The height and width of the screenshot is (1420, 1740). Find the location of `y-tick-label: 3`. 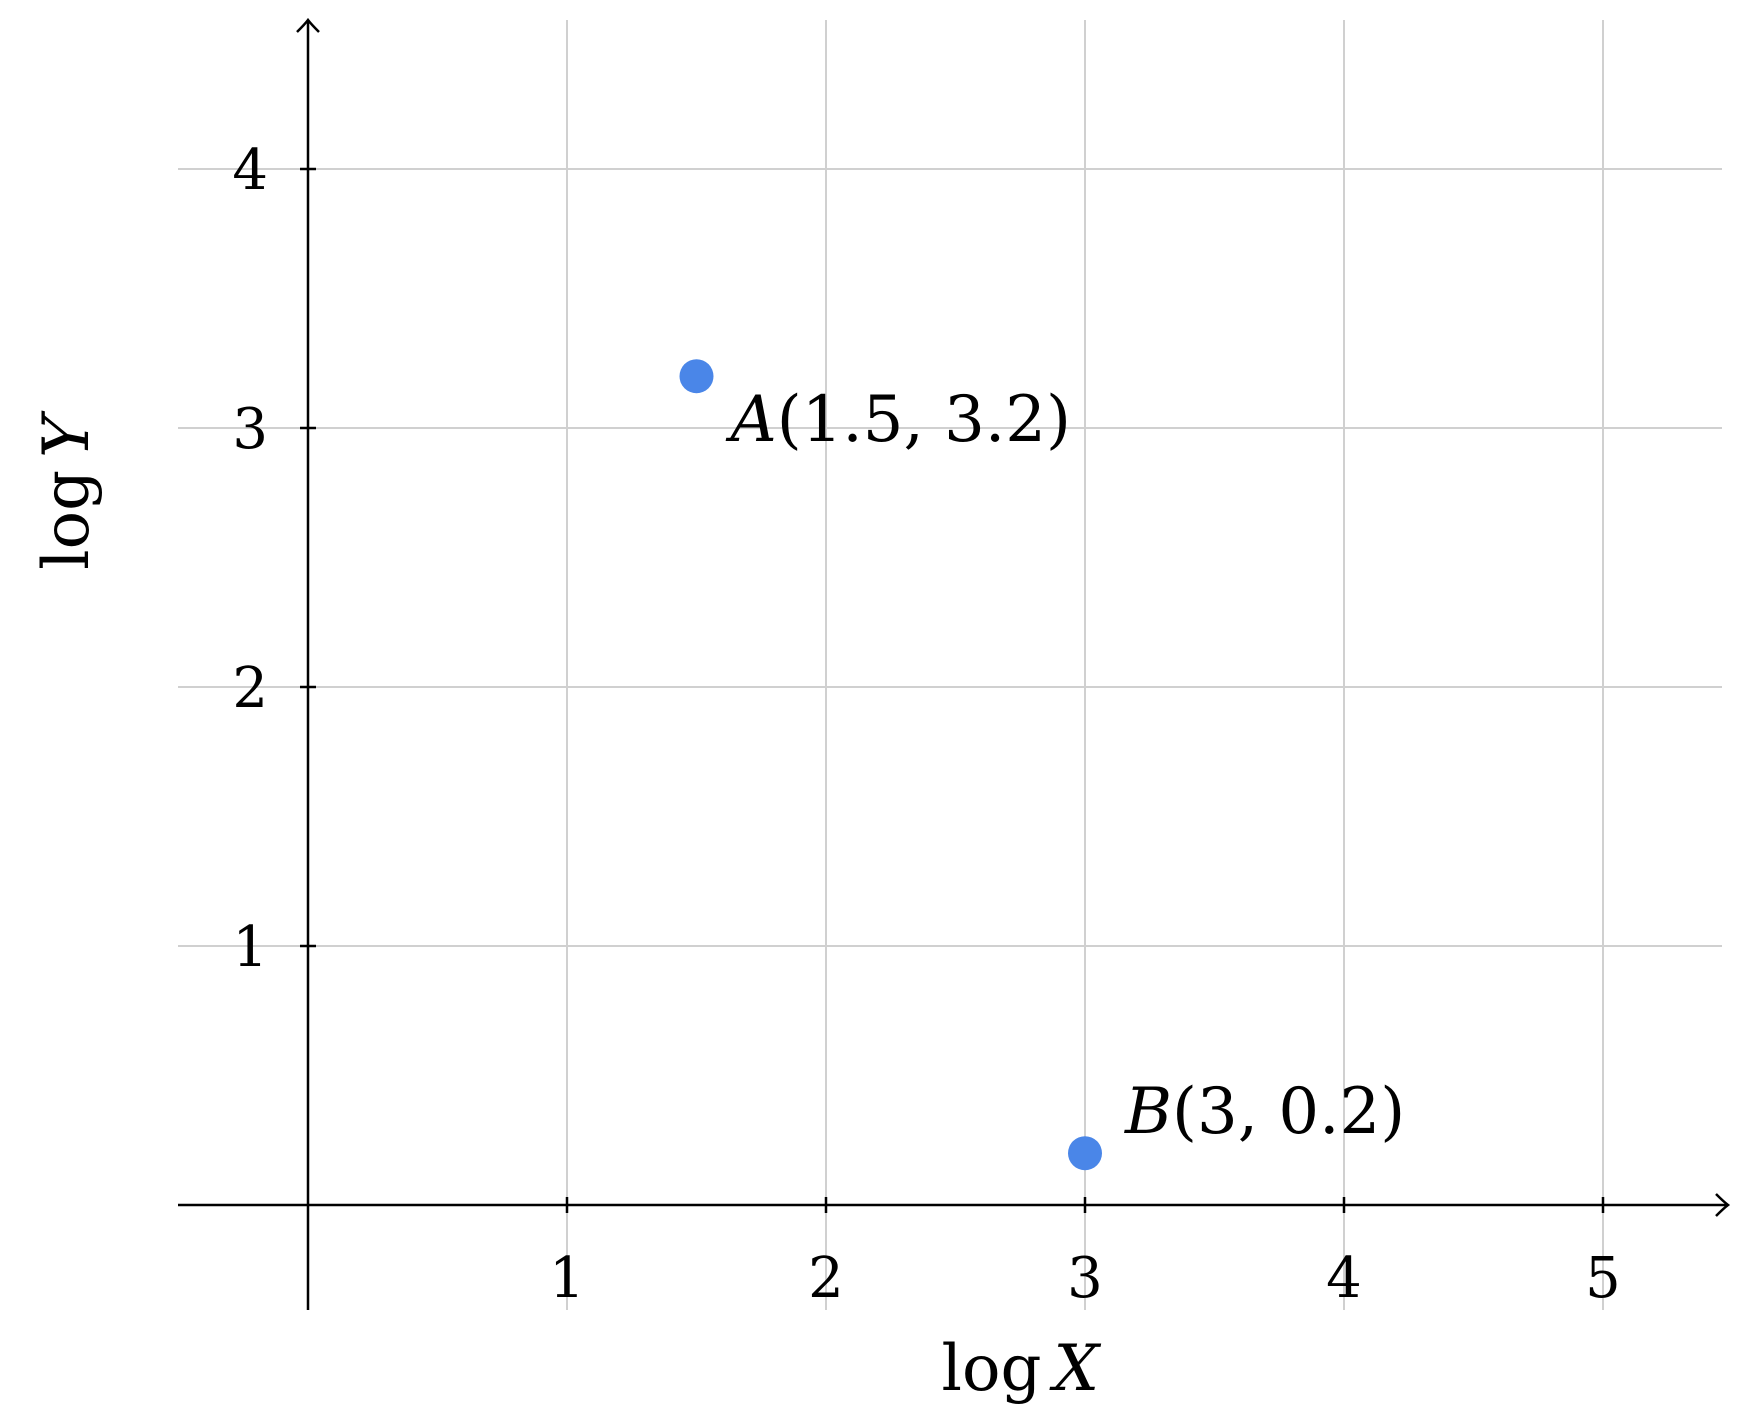

y-tick-label: 3 is located at coordinates (250, 429).